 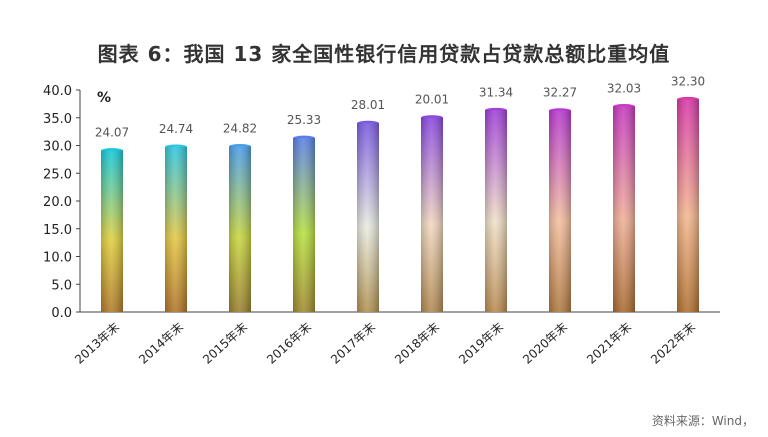 What do you see at coordinates (240, 128) in the screenshot?
I see `data-label: 24.82` at bounding box center [240, 128].